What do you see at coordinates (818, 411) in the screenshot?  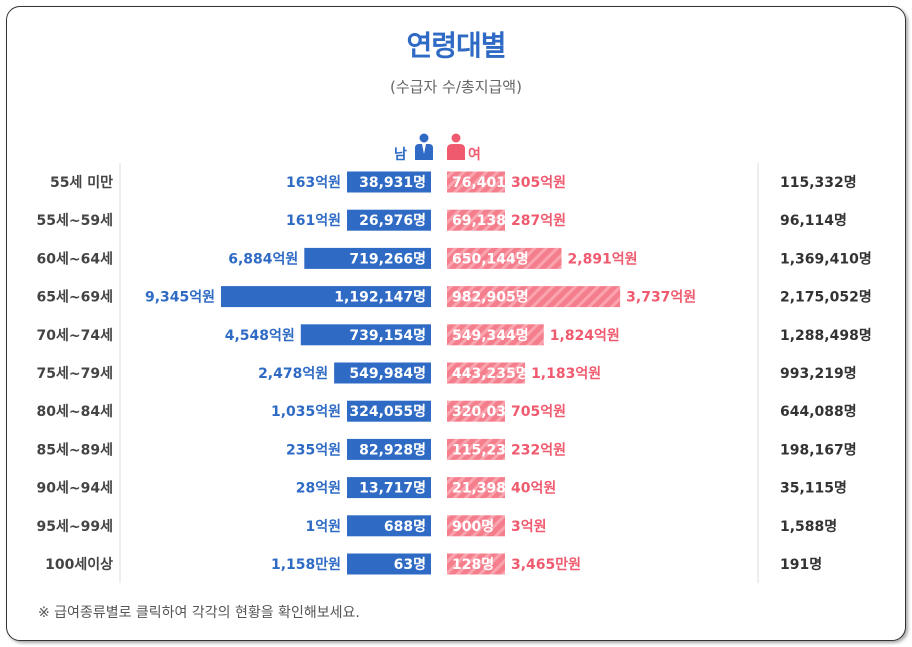 I see `total-count-label: 644,088명` at bounding box center [818, 411].